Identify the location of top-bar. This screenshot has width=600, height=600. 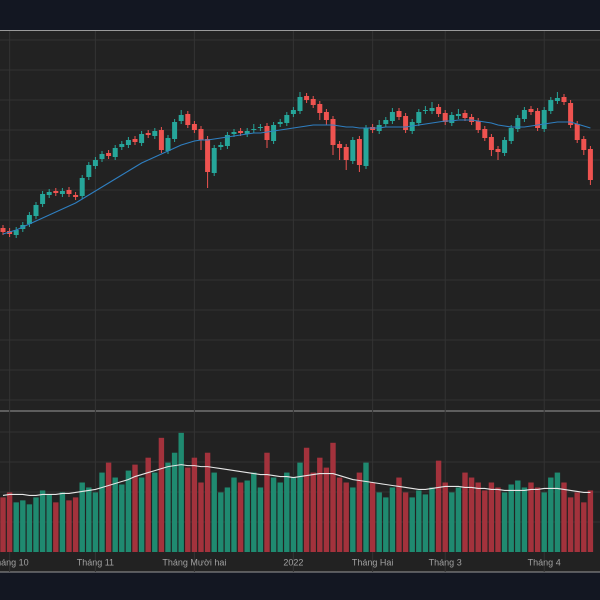
(300, 15).